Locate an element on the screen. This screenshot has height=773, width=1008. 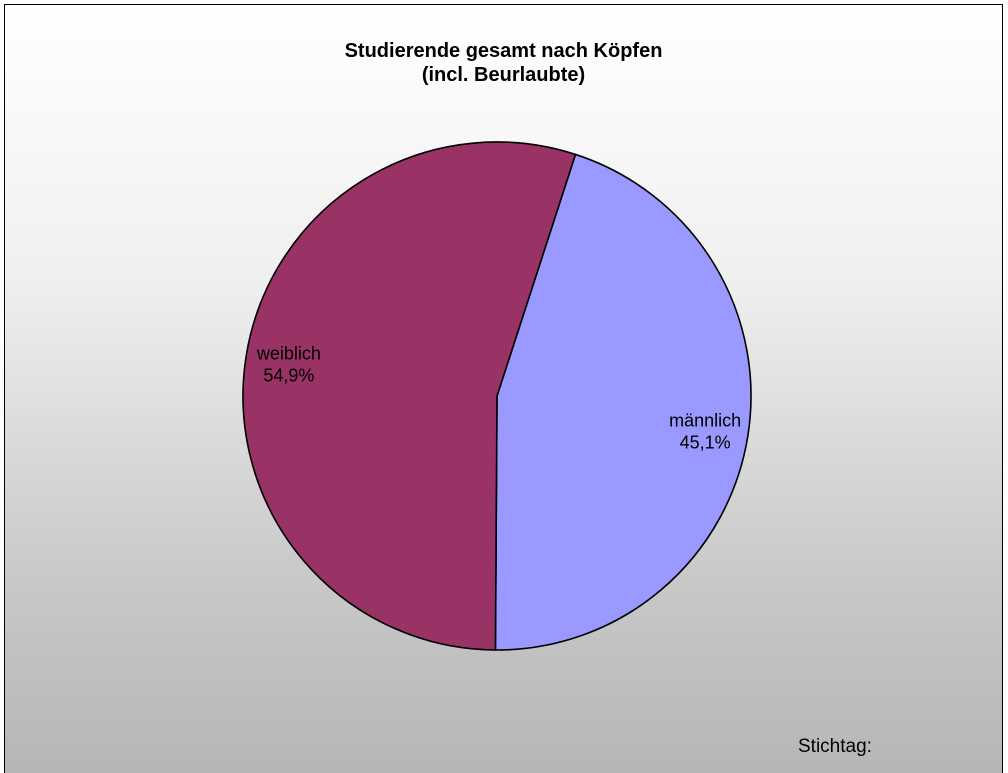
slice-value-label-weiblich: 54,9% is located at coordinates (288, 375).